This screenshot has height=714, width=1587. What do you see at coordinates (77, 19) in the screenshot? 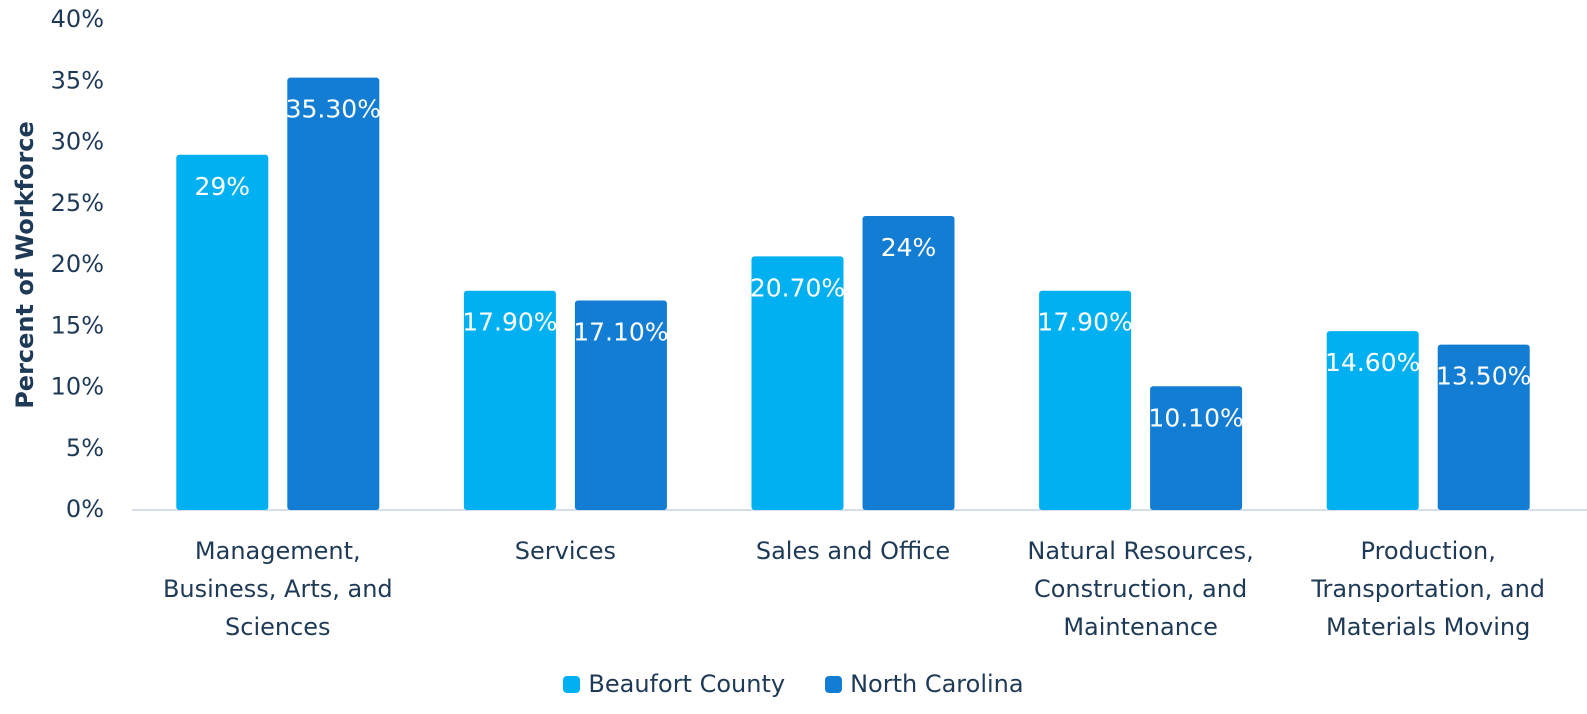
I see `y-tick-label: 40%` at bounding box center [77, 19].